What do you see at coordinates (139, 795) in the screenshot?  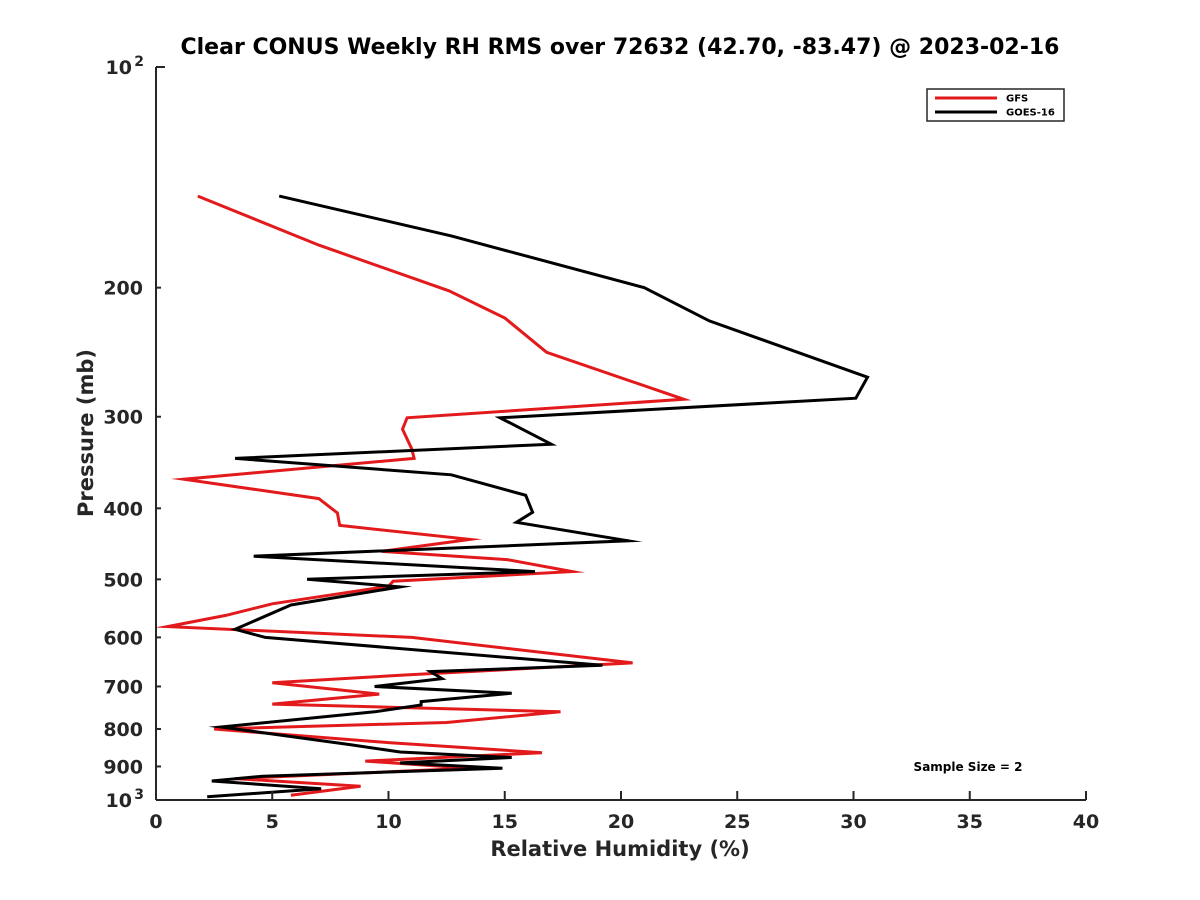 I see `y-tick-label-exponent: 3` at bounding box center [139, 795].